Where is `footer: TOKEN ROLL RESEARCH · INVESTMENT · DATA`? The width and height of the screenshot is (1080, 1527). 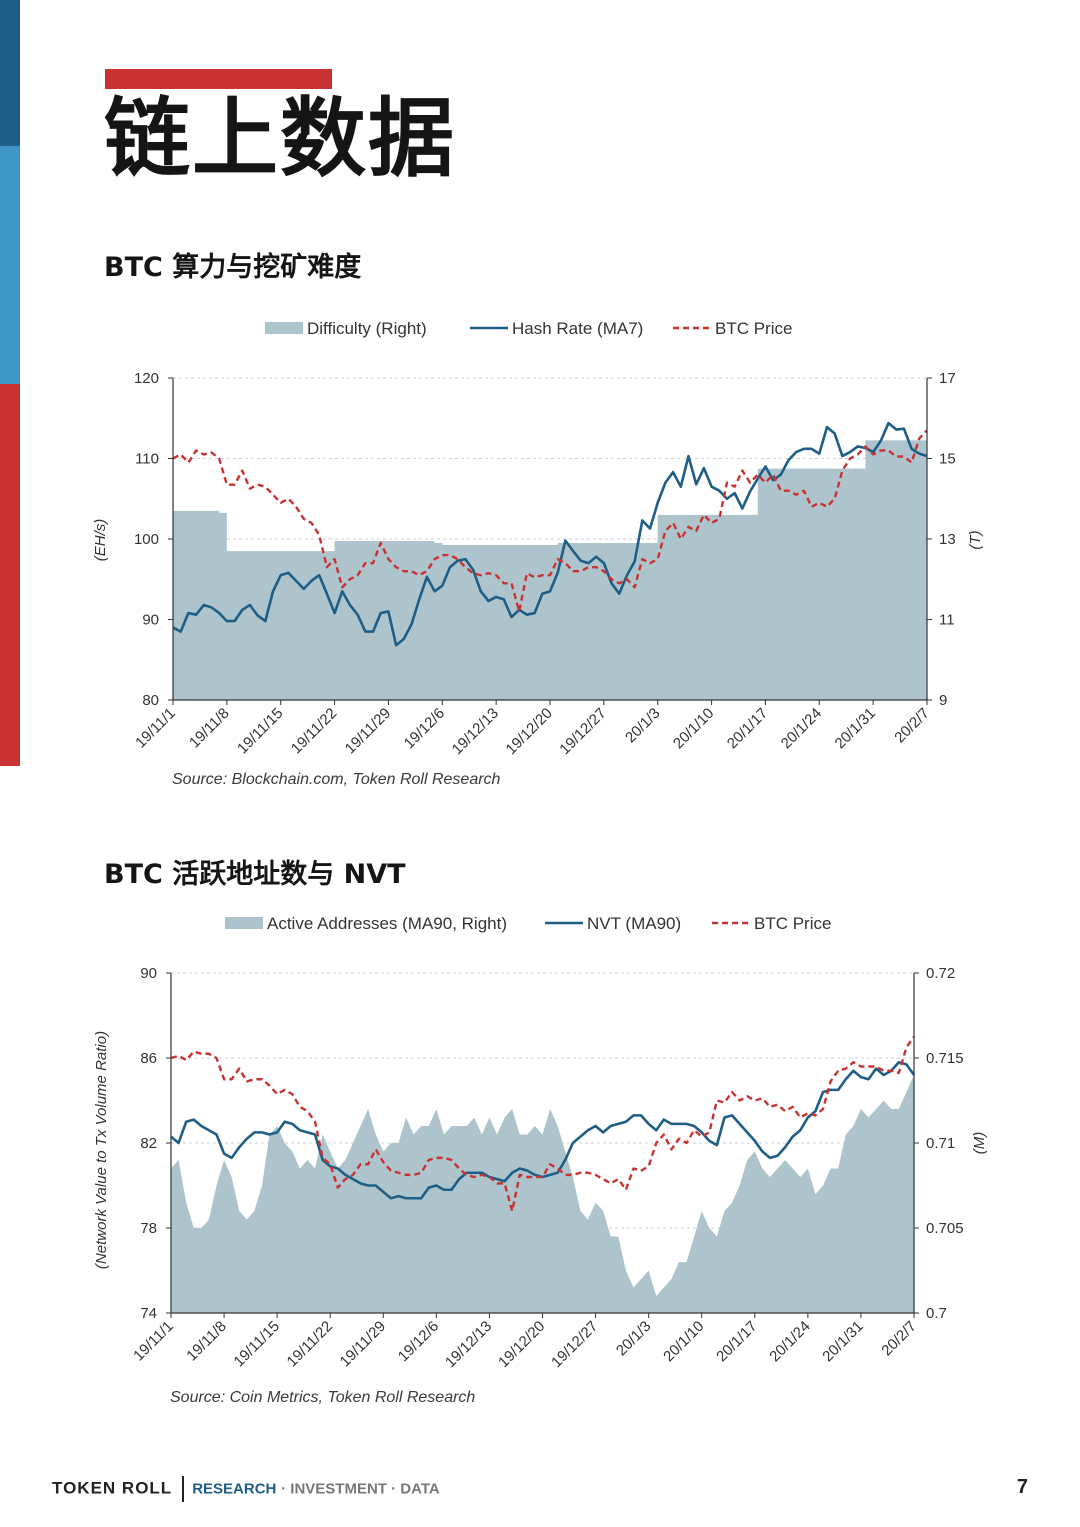
footer: TOKEN ROLL RESEARCH · INVESTMENT · DATA is located at coordinates (246, 1489).